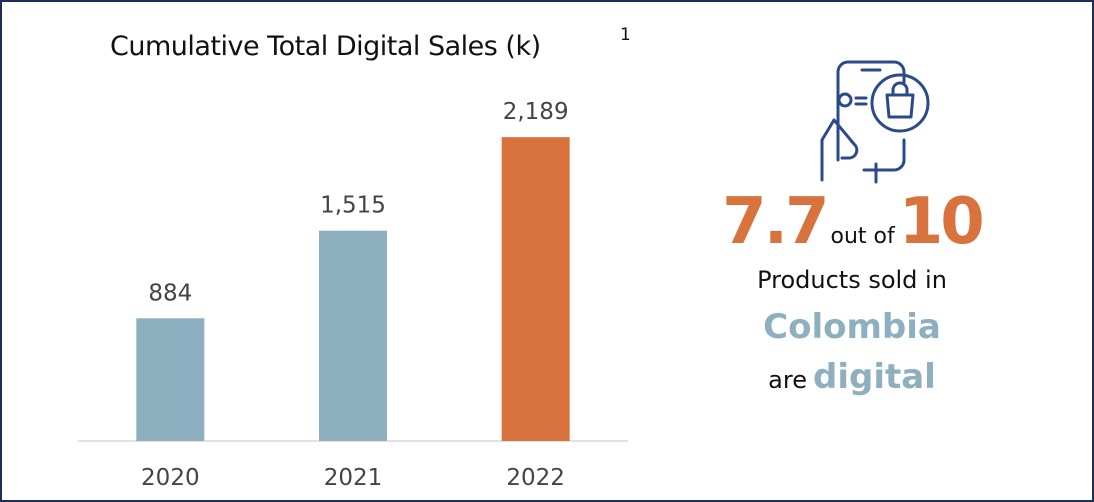 This screenshot has width=1094, height=502. What do you see at coordinates (863, 236) in the screenshot?
I see `out-of: out of` at bounding box center [863, 236].